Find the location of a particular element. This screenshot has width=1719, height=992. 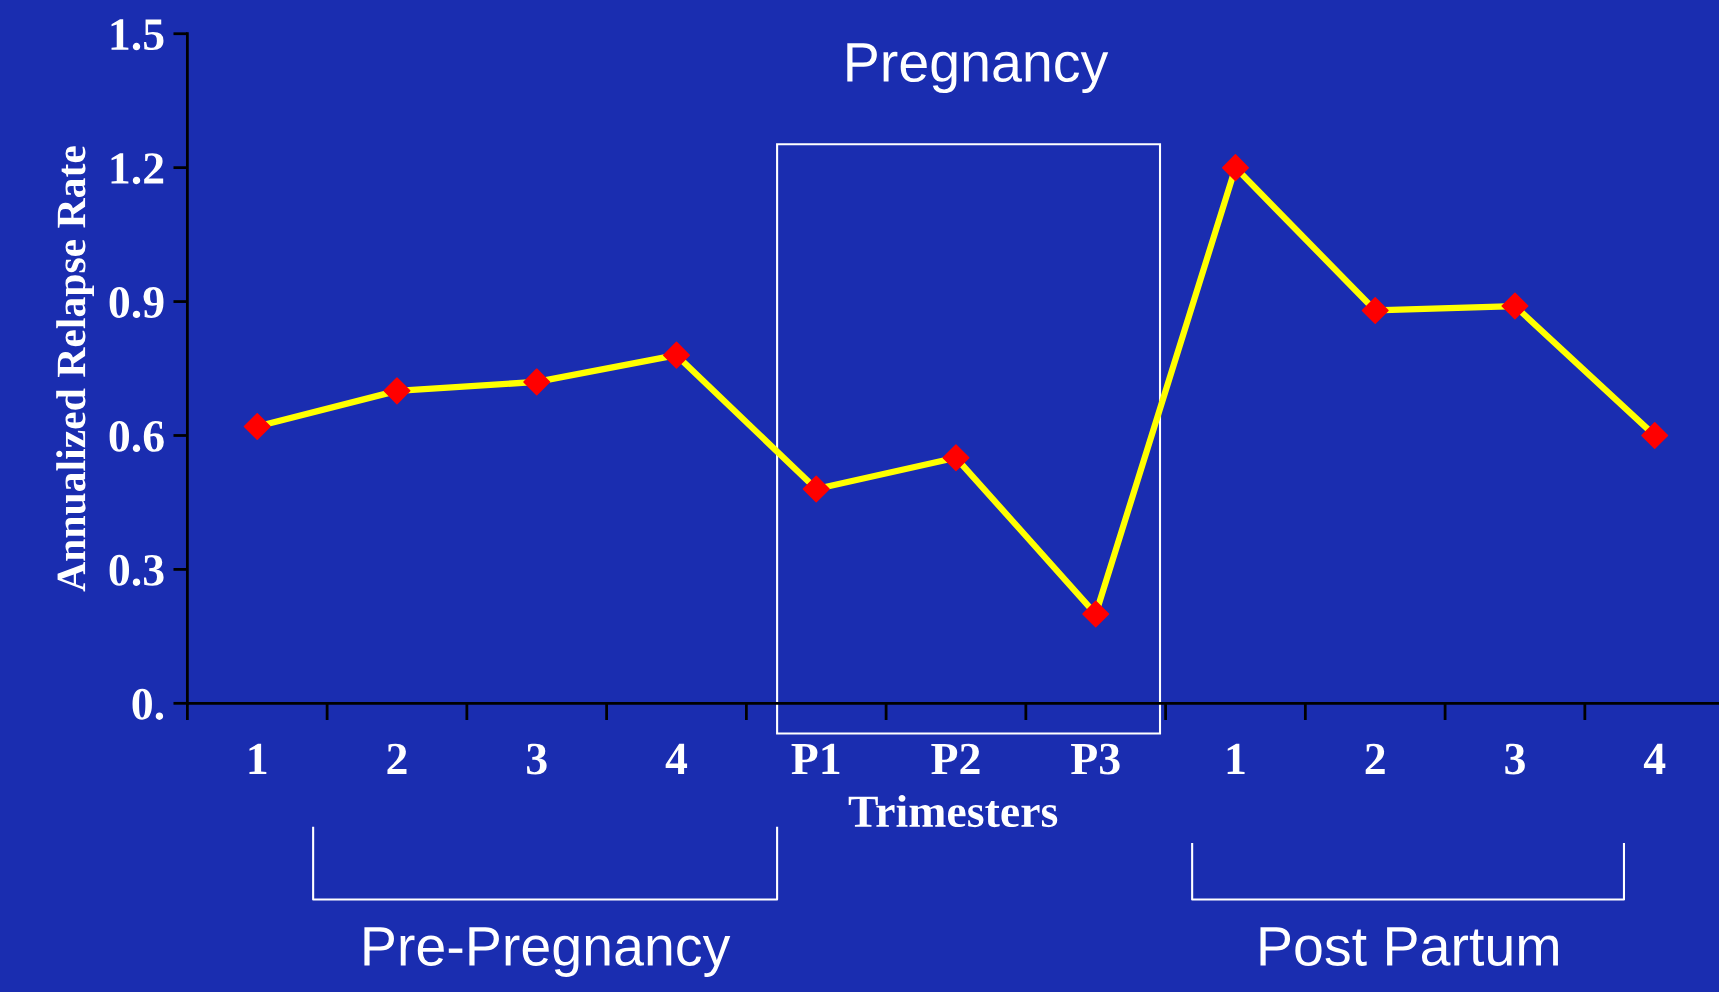

text: Post Partum is located at coordinates (1409, 946).